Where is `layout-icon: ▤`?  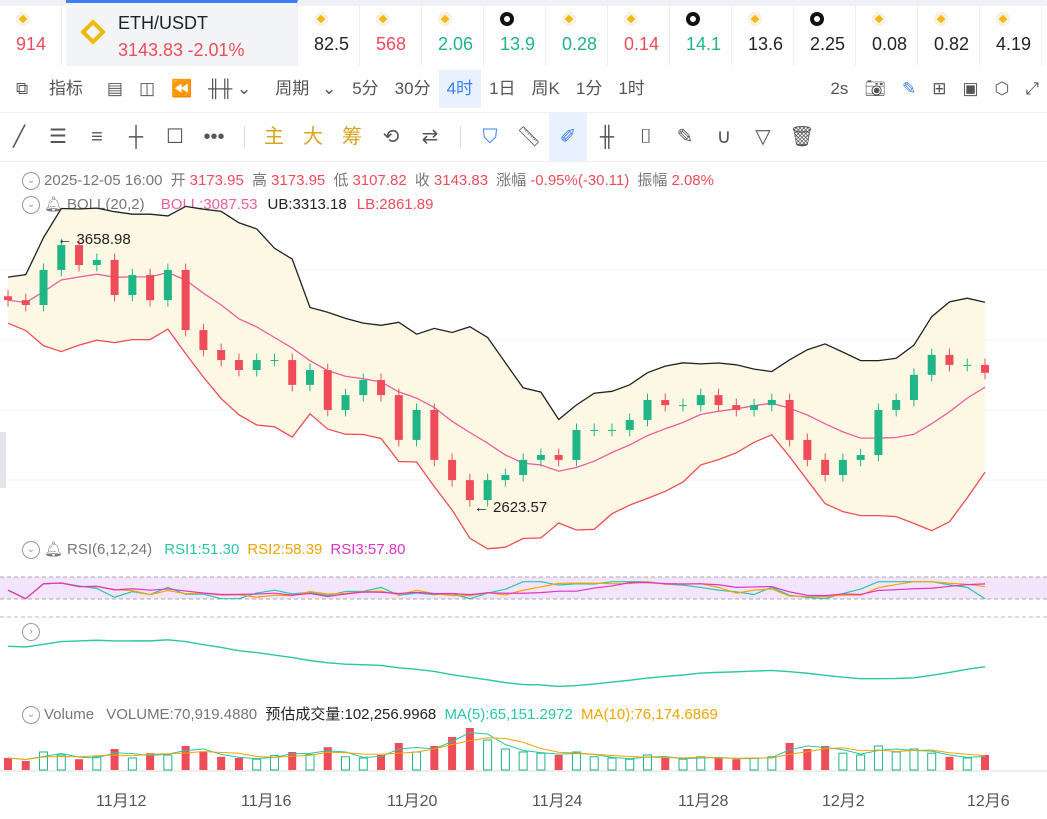
layout-icon: ▤ is located at coordinates (114, 88).